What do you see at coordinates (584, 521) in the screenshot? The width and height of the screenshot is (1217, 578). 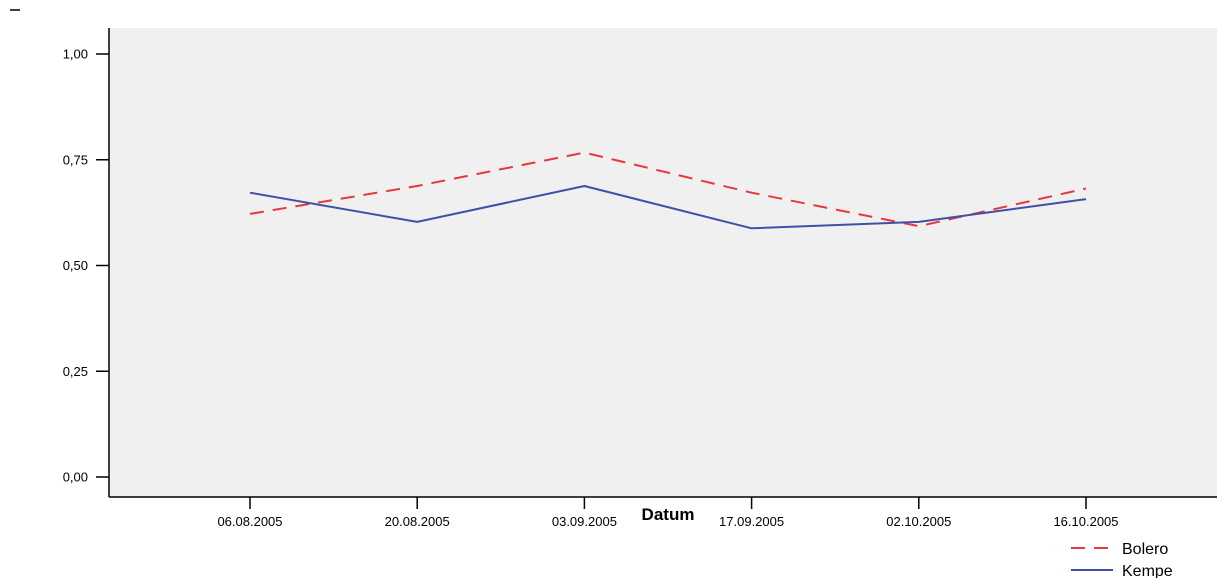 I see `x-tick-label: 03.09.2005` at bounding box center [584, 521].